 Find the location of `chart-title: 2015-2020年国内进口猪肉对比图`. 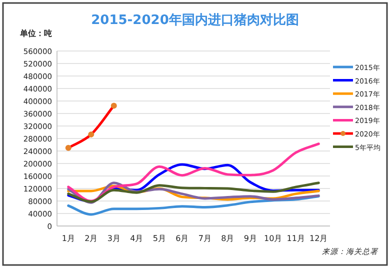

chart-title: 2015-2020年国内进口猪肉对比图 is located at coordinates (195, 20).